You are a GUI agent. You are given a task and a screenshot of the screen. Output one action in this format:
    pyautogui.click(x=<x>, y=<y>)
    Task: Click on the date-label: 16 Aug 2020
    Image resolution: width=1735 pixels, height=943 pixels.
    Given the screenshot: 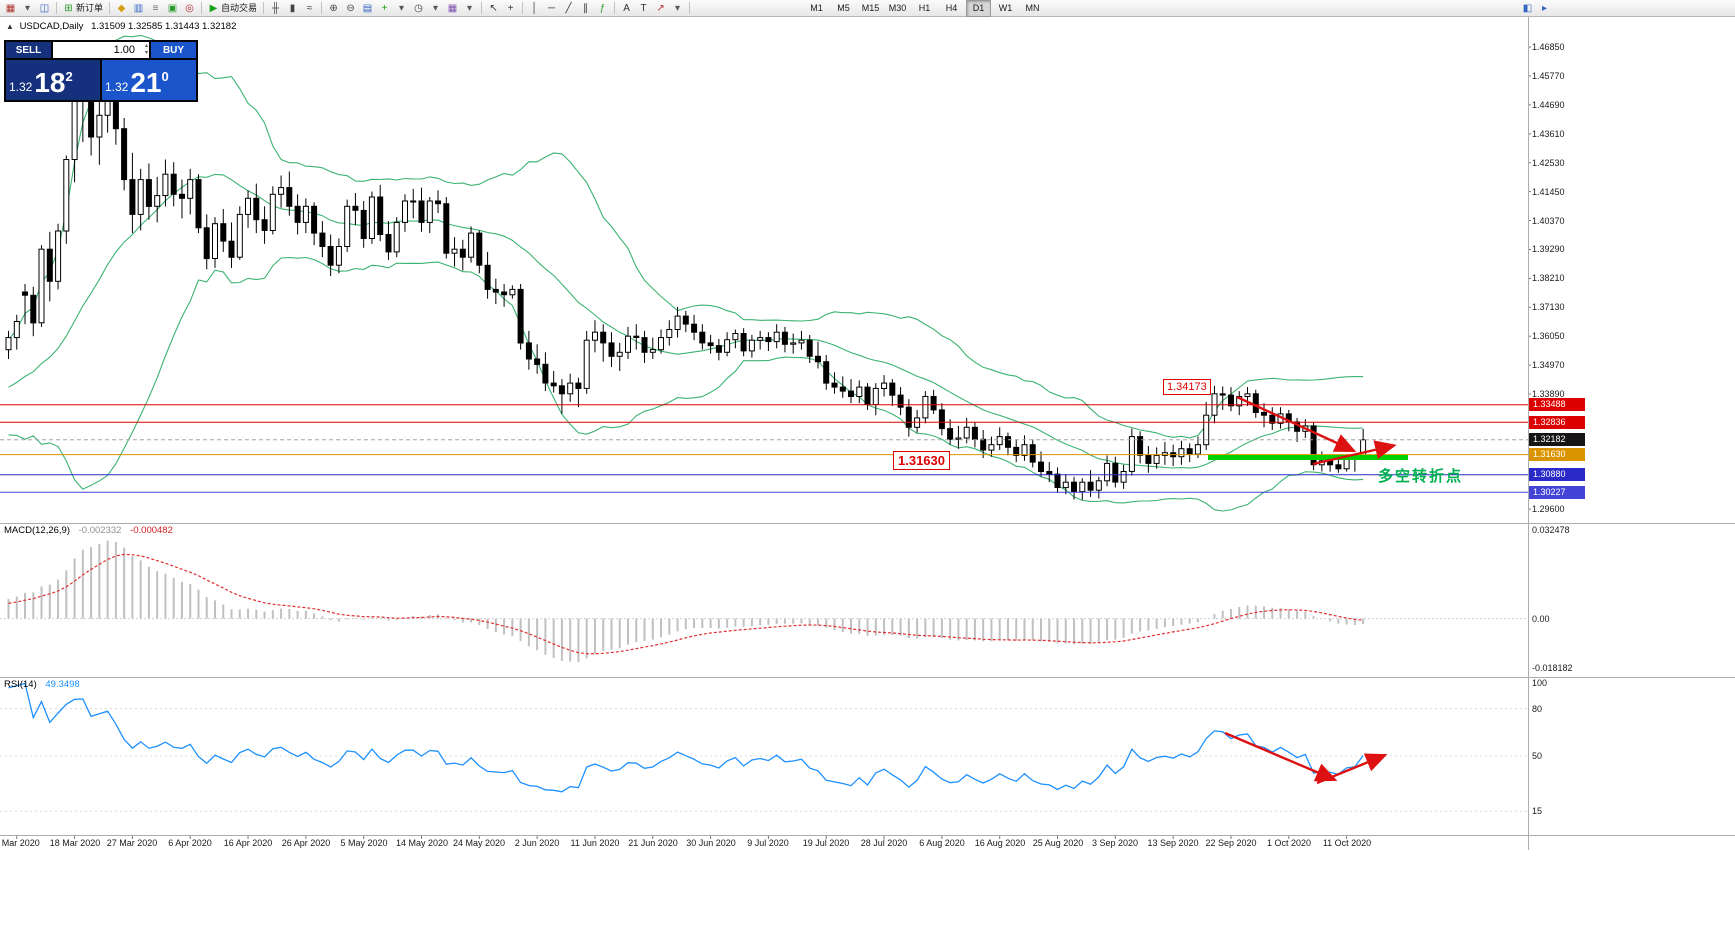 What is the action you would take?
    pyautogui.click(x=1000, y=843)
    